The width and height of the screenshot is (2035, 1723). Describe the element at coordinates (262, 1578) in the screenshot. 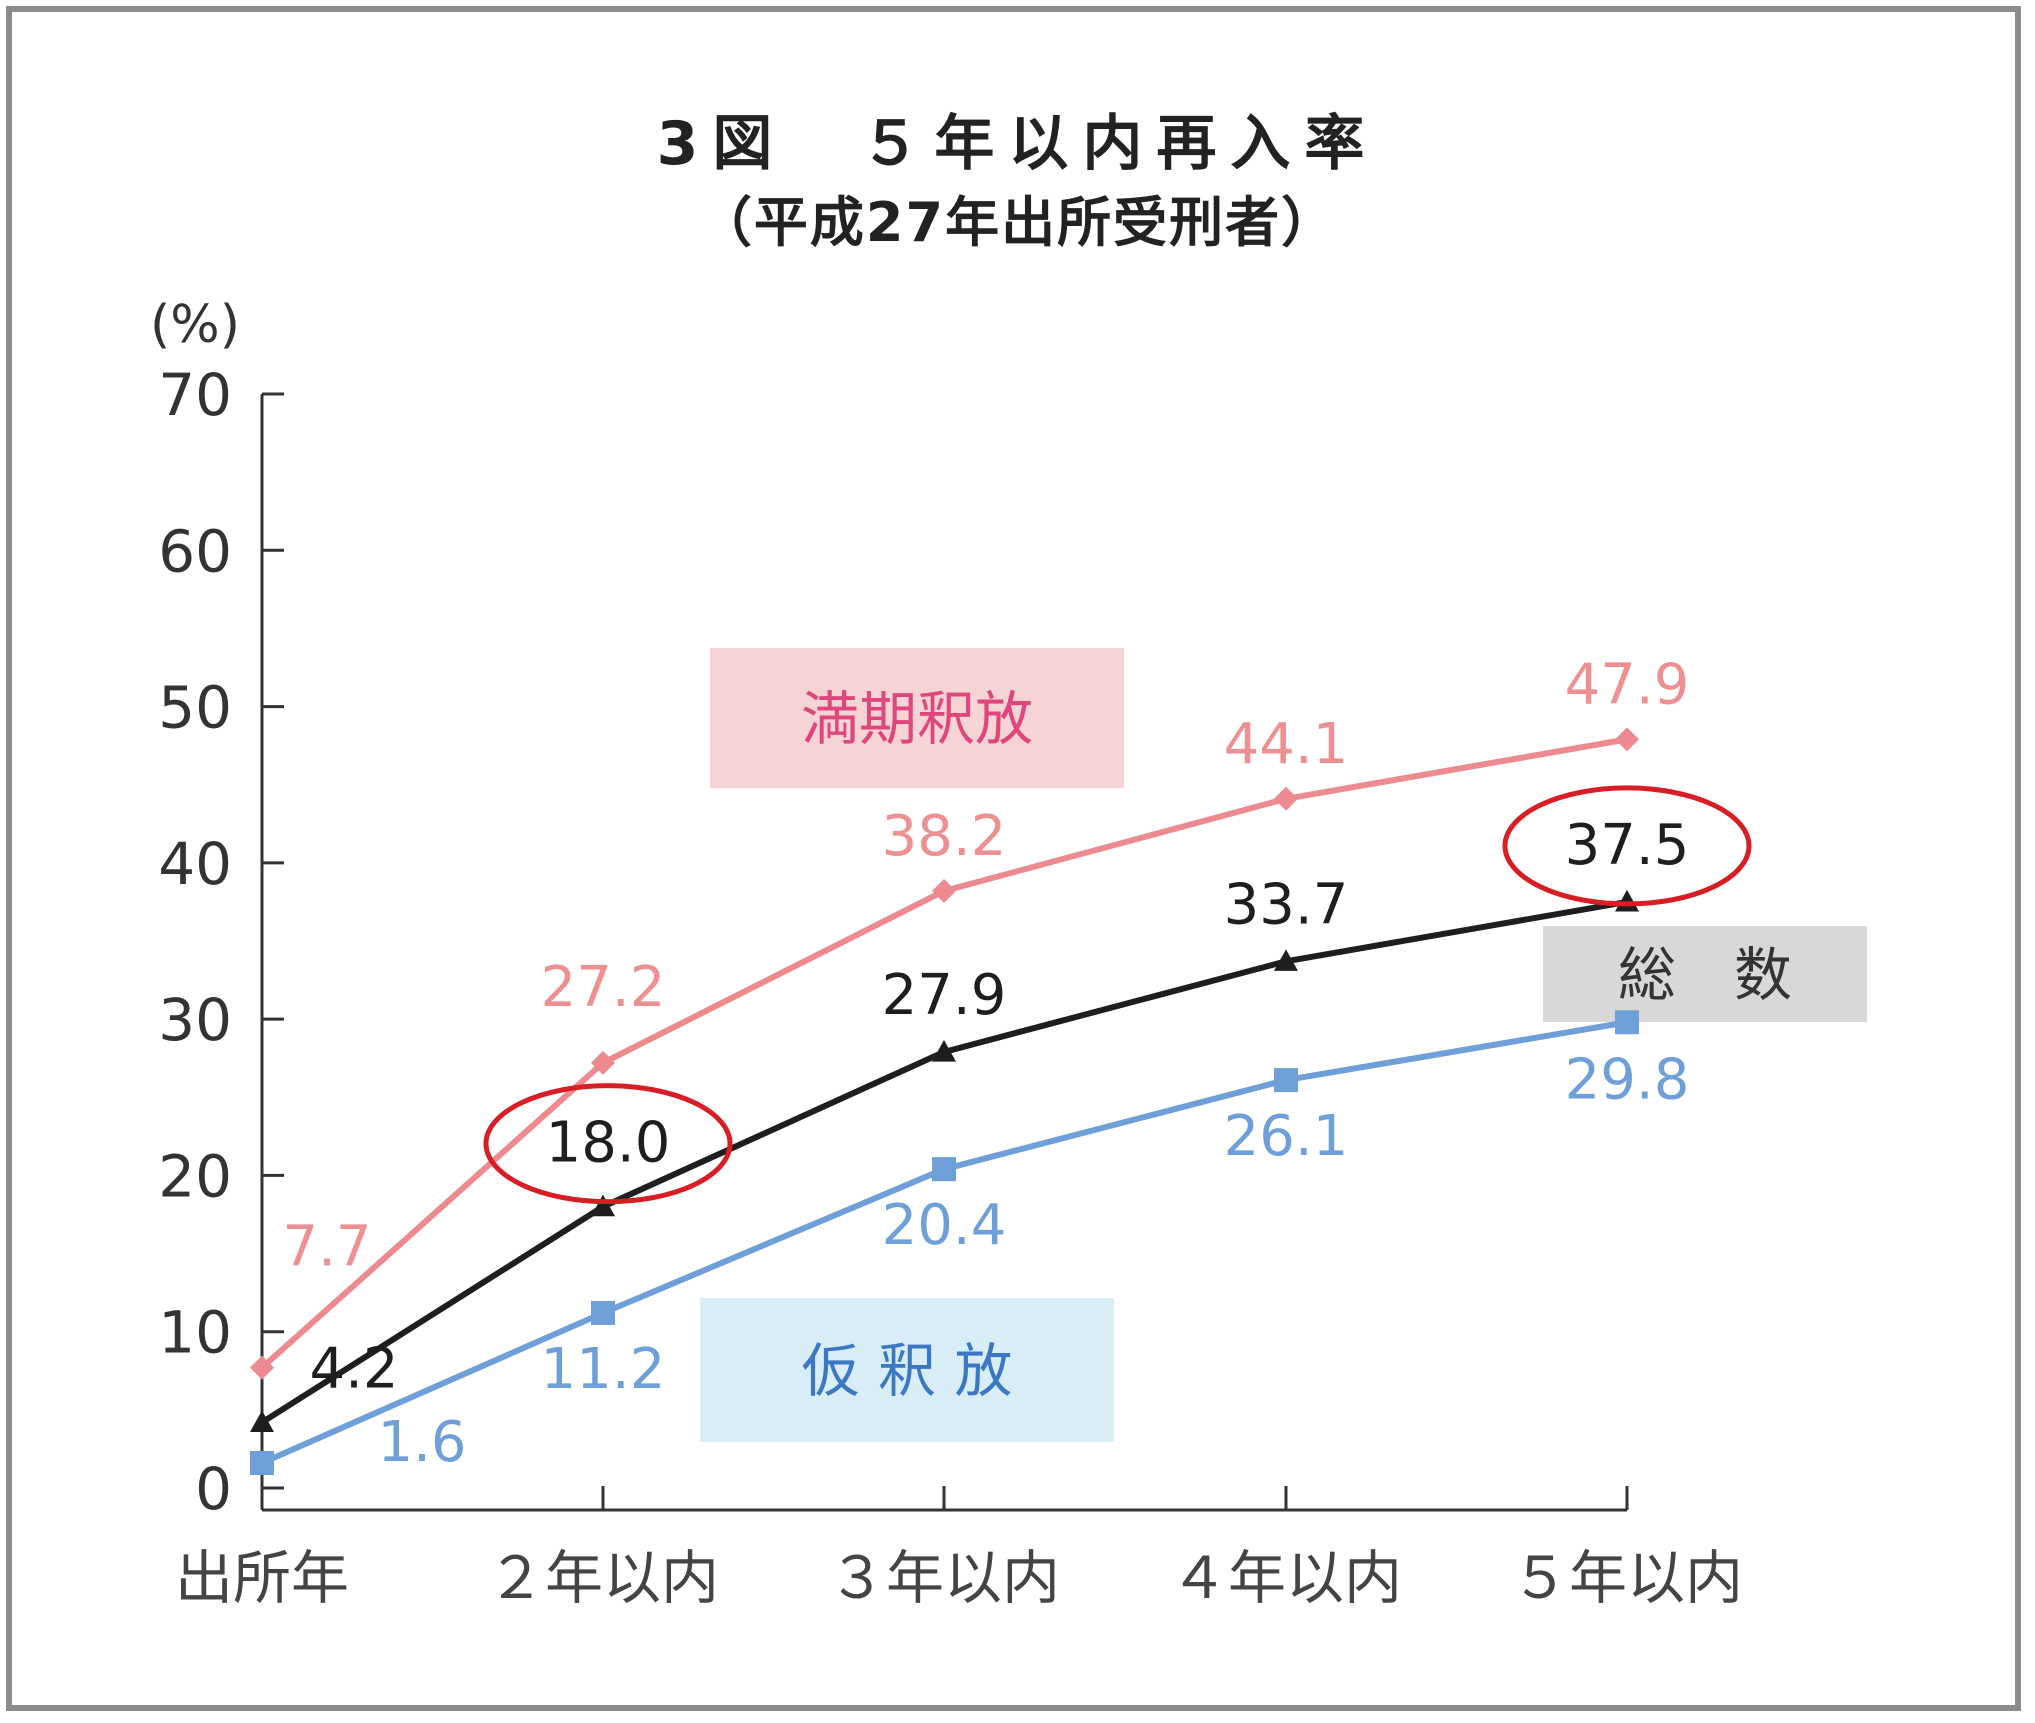

I see `x-category-label: 出所年` at that location.